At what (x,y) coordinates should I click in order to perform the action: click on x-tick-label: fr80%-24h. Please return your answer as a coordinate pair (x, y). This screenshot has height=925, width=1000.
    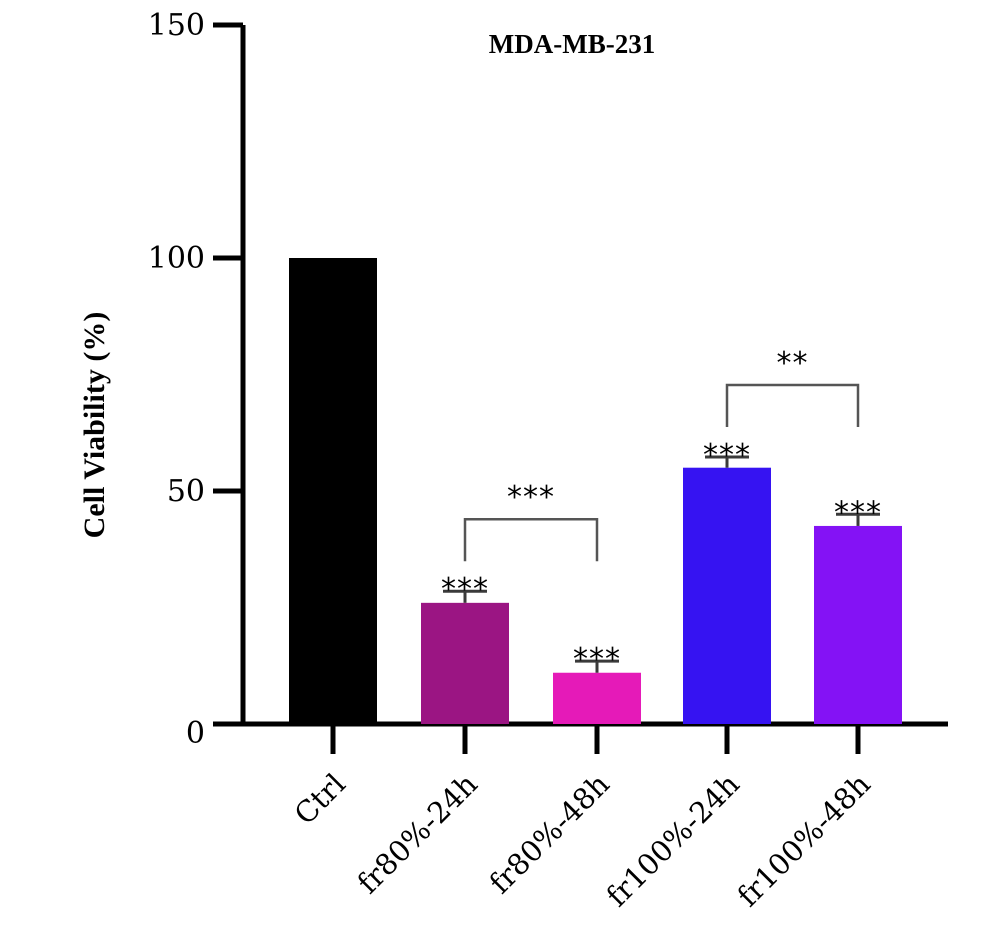
    Looking at the image, I should click on (417, 833).